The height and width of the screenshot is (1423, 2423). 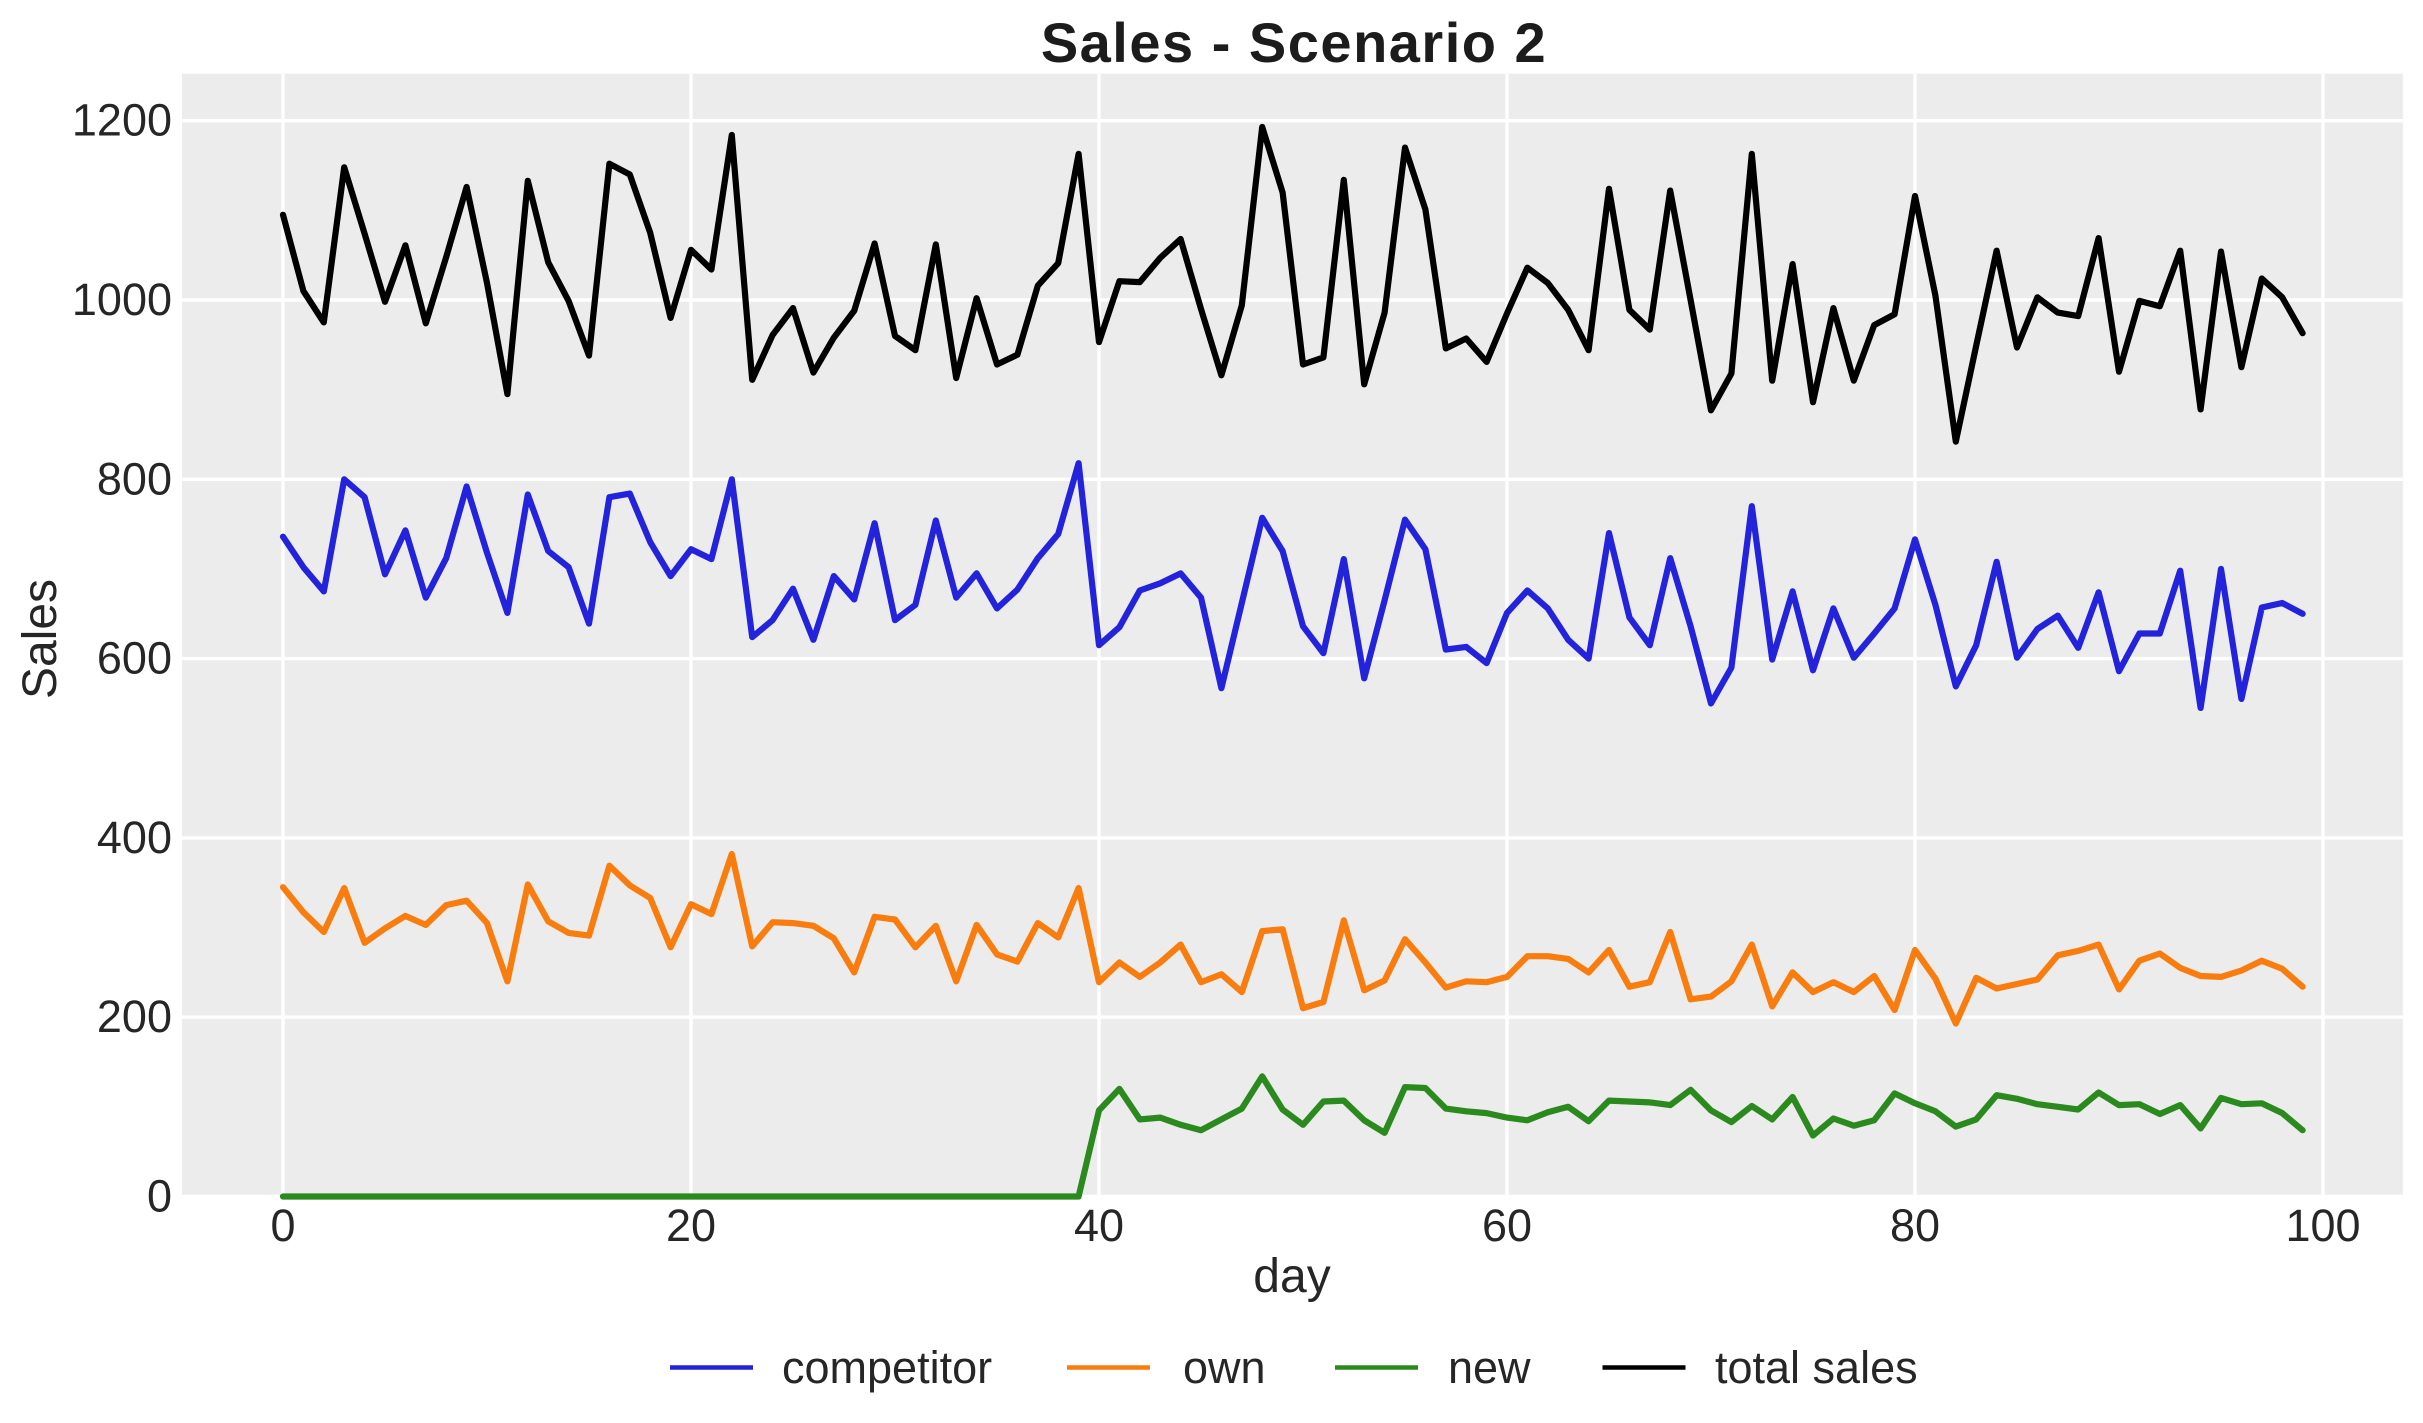 I want to click on svg-text: 60, so click(x=1507, y=1225).